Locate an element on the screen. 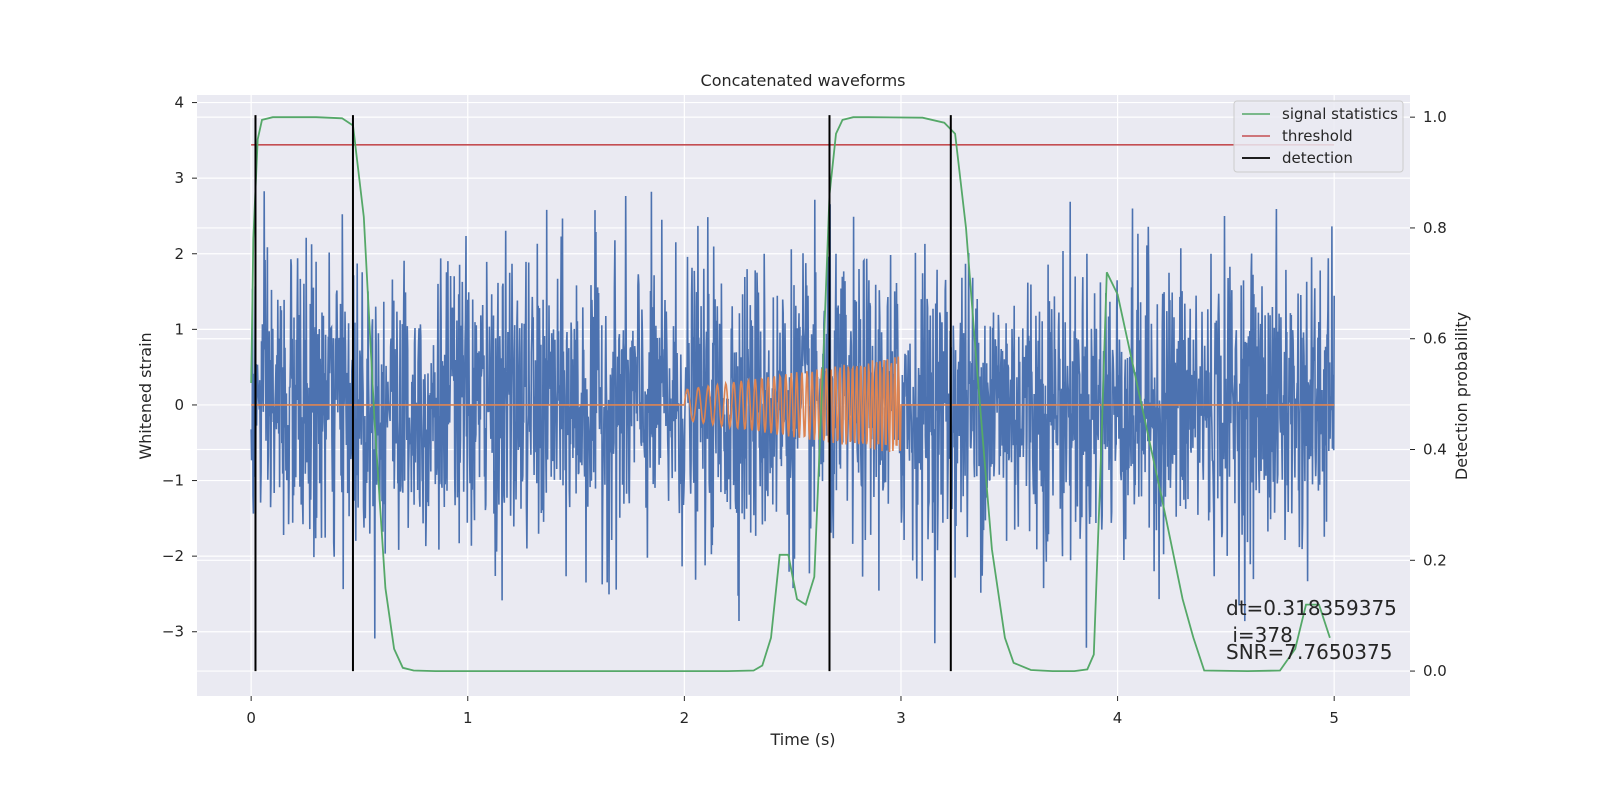 This screenshot has height=800, width=1600. x-tick-label: 2 is located at coordinates (685, 718).